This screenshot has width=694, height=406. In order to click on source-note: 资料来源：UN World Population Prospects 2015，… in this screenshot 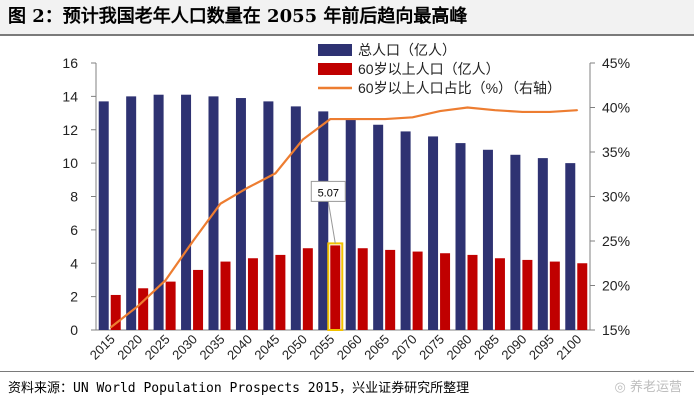, I will do `click(239, 388)`.